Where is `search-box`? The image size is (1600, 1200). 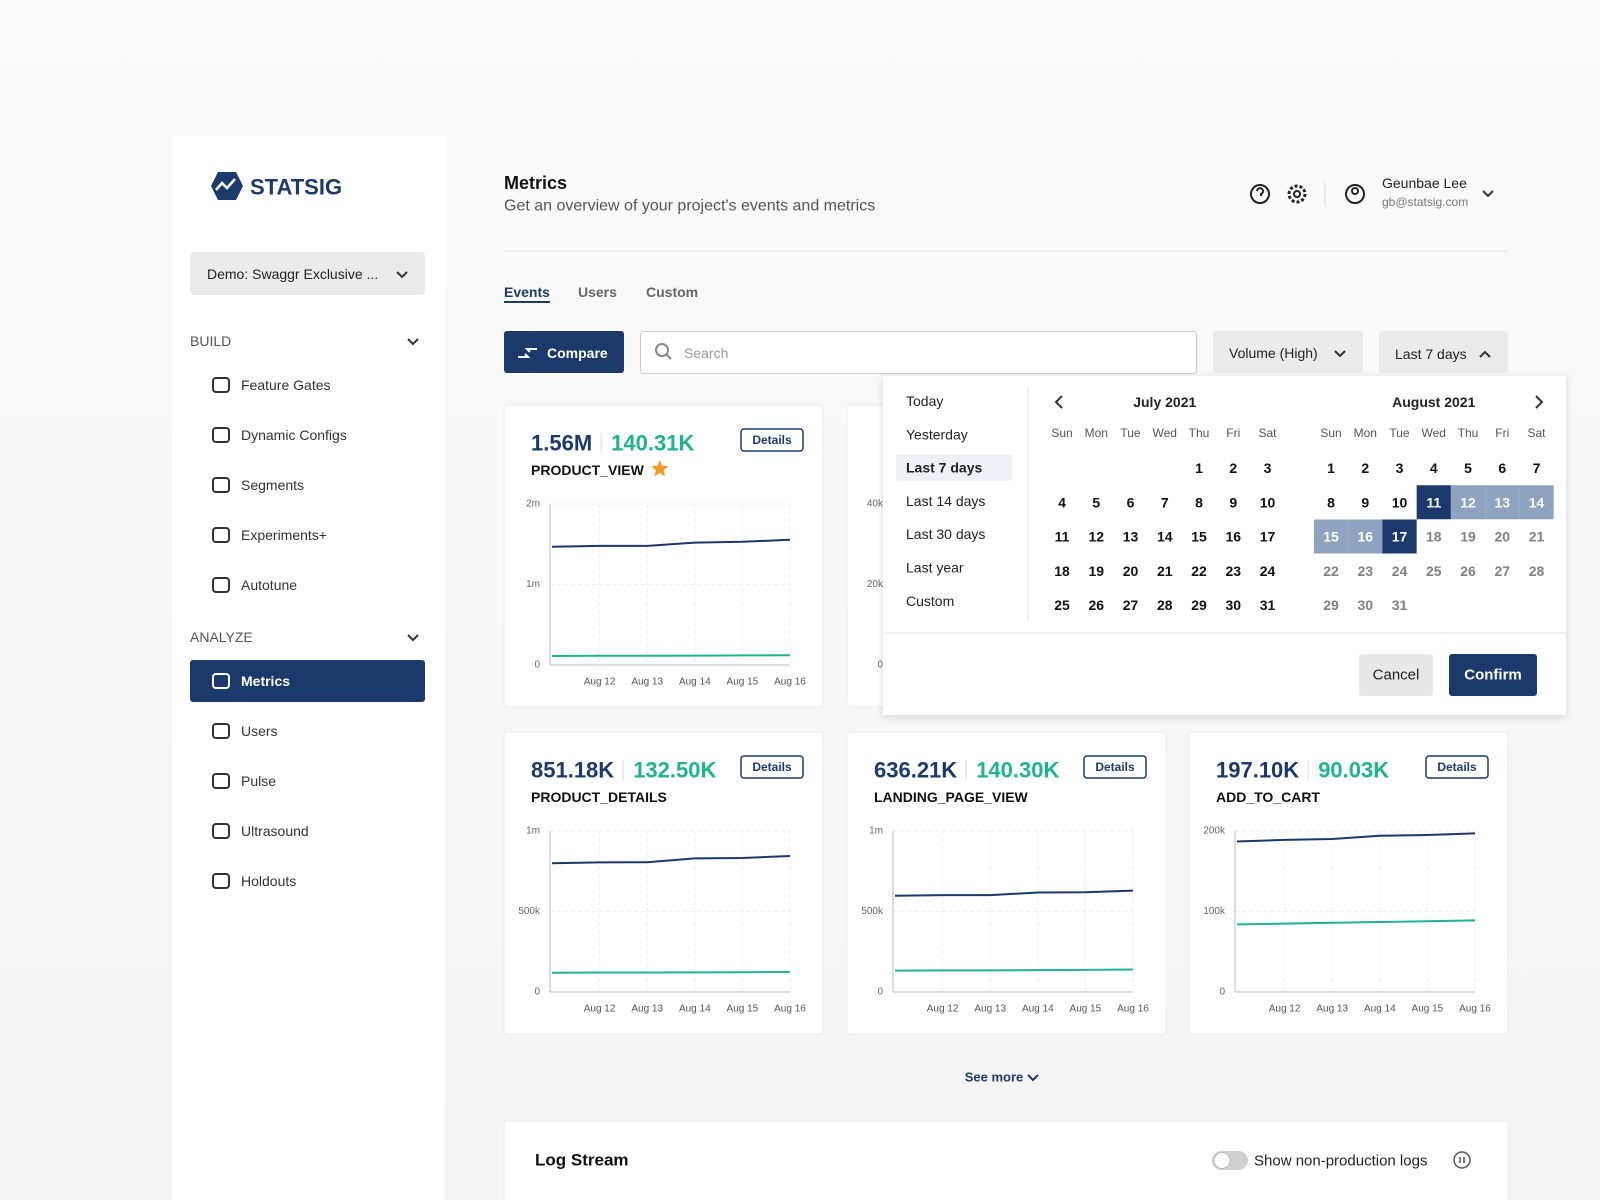 search-box is located at coordinates (918, 352).